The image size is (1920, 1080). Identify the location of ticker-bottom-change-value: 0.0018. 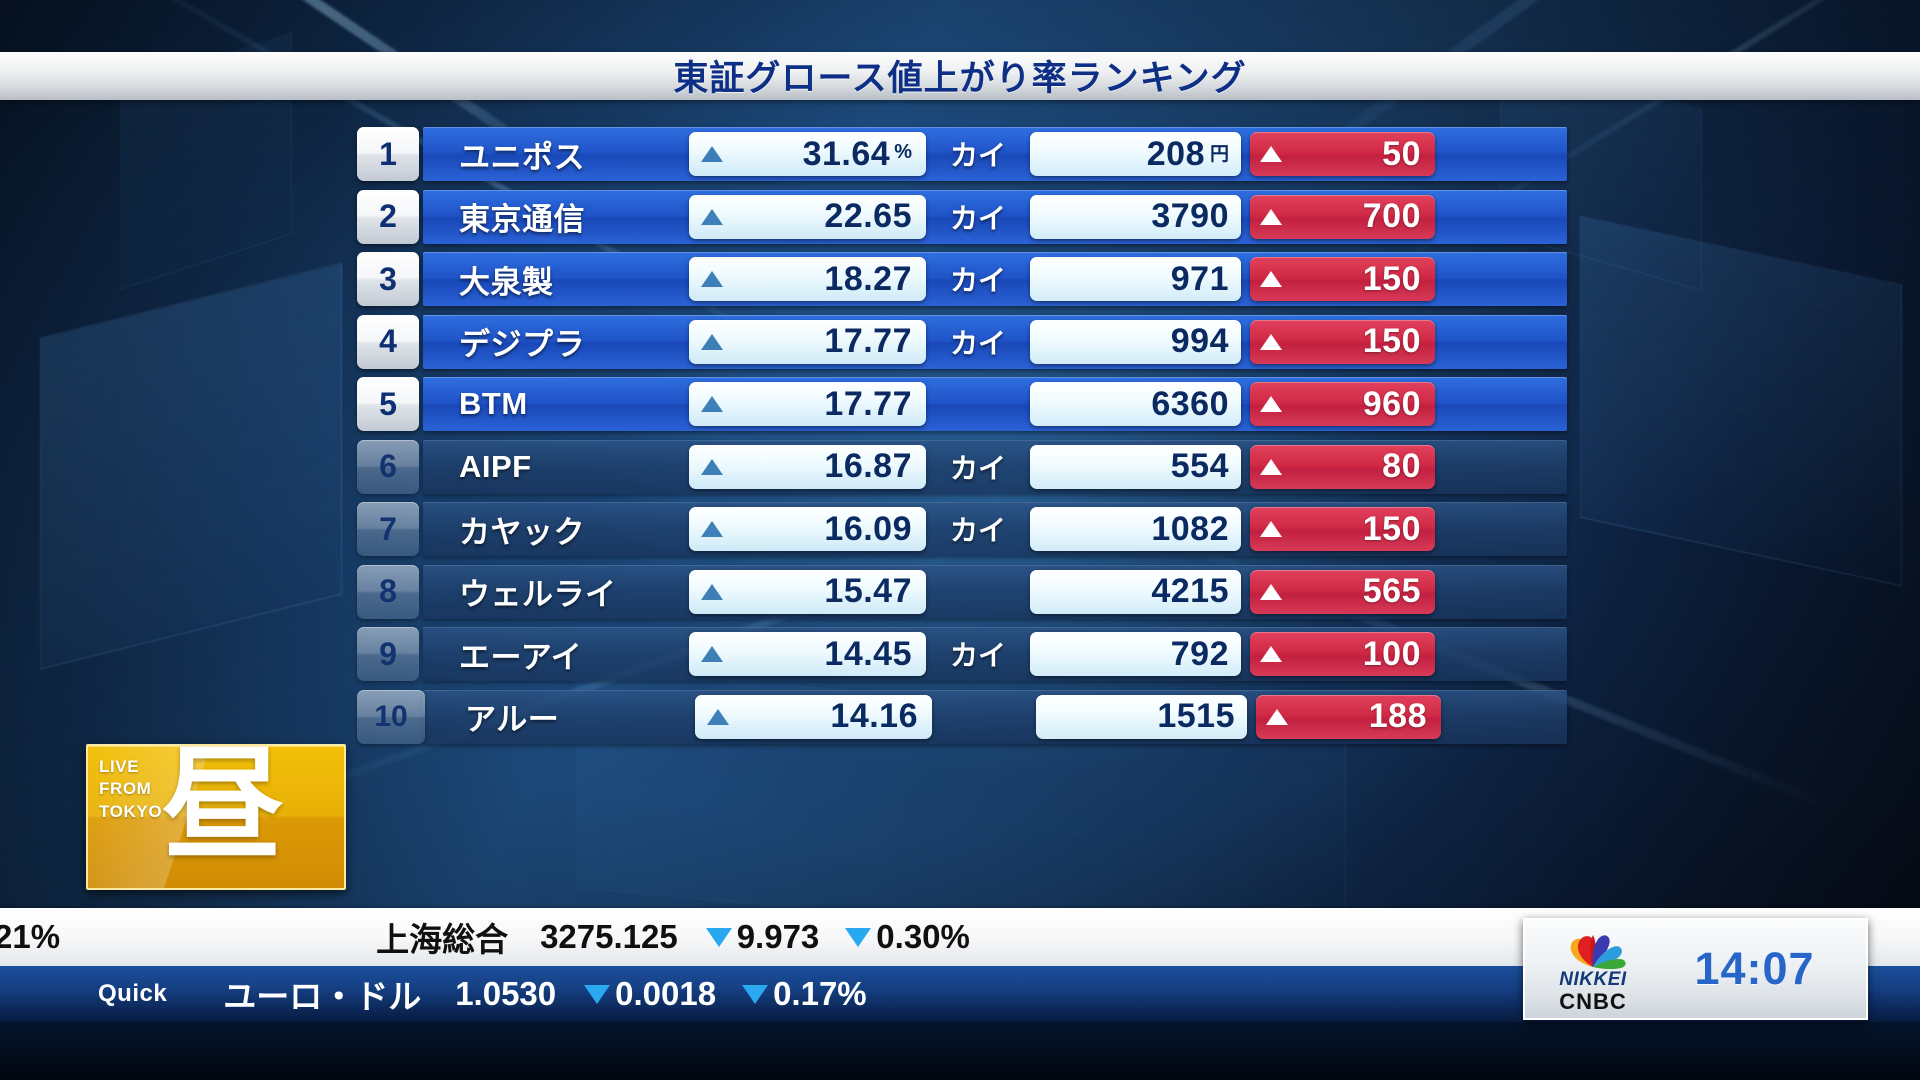
(666, 993).